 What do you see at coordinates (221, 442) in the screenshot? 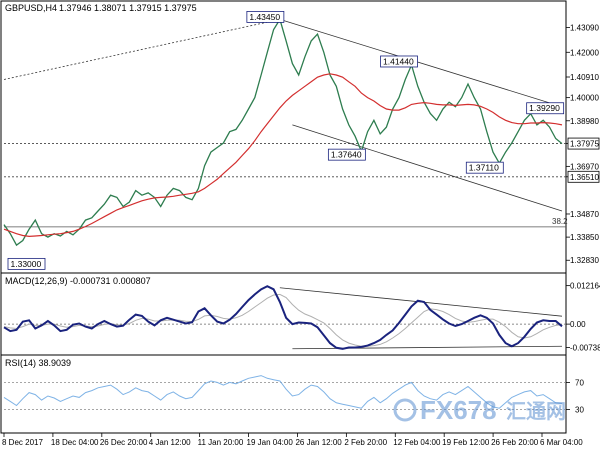
I see `x-tick-label-4: 11 Jan 20:00` at bounding box center [221, 442].